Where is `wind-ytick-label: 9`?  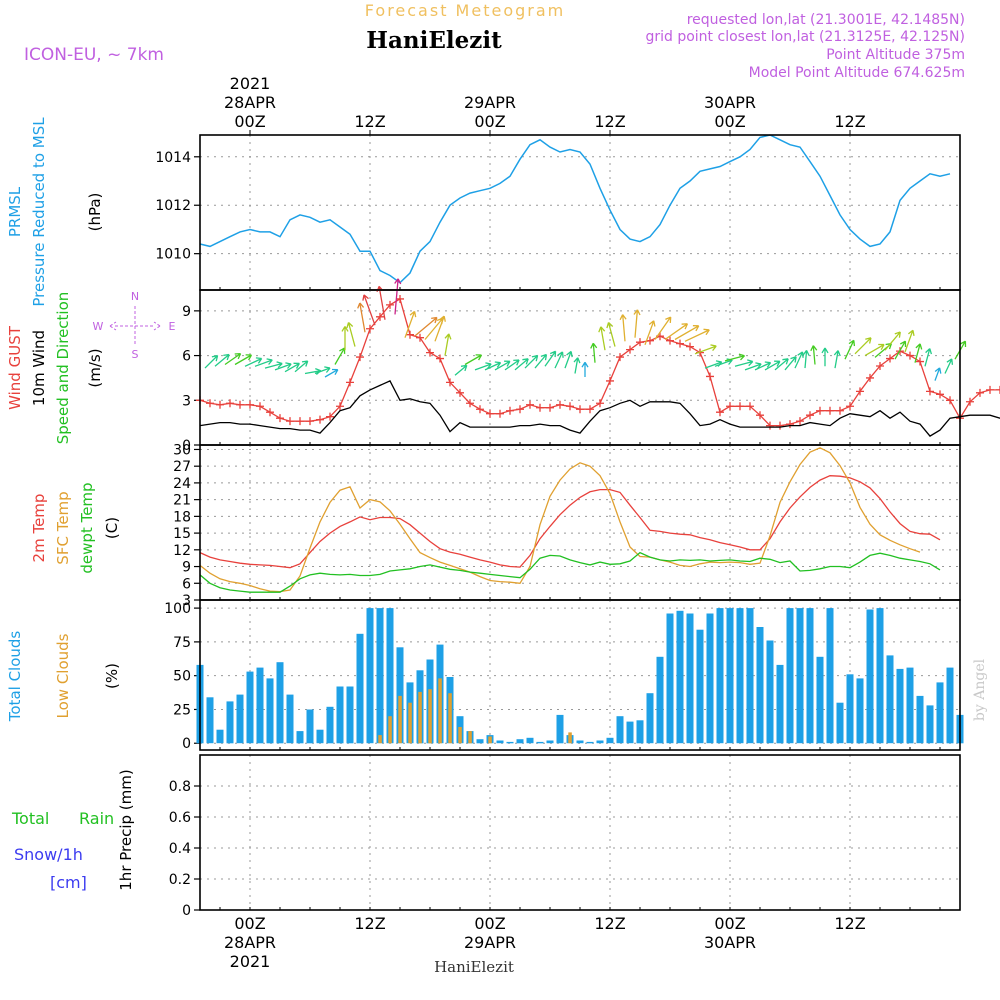
wind-ytick-label: 9 is located at coordinates (186, 312).